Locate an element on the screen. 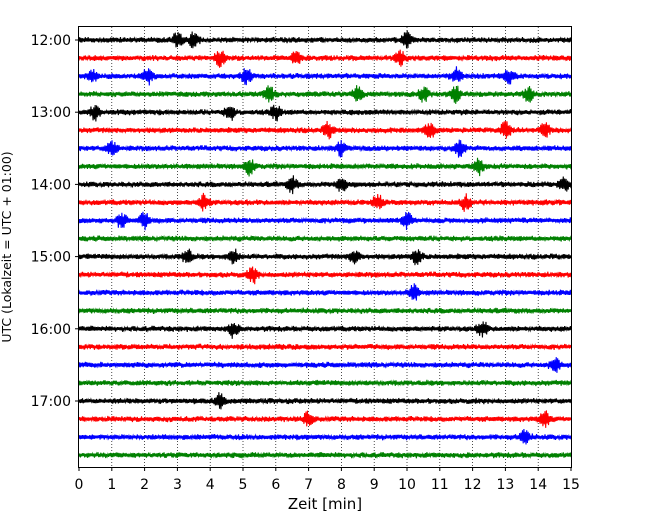 This screenshot has height=520, width=650. y-axis-label: UTC (Lokalzeit = UTC + 01:00) is located at coordinates (7, 246).